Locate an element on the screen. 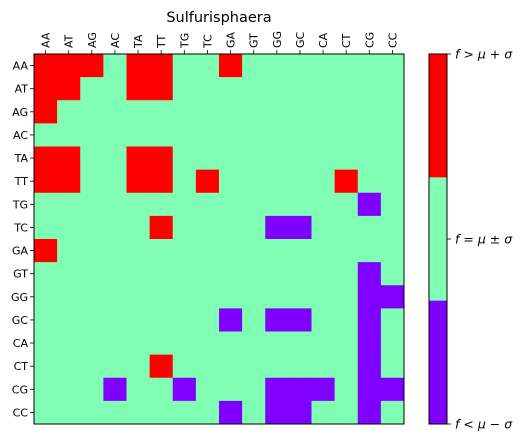  y-tick-label: AT is located at coordinates (22, 89).